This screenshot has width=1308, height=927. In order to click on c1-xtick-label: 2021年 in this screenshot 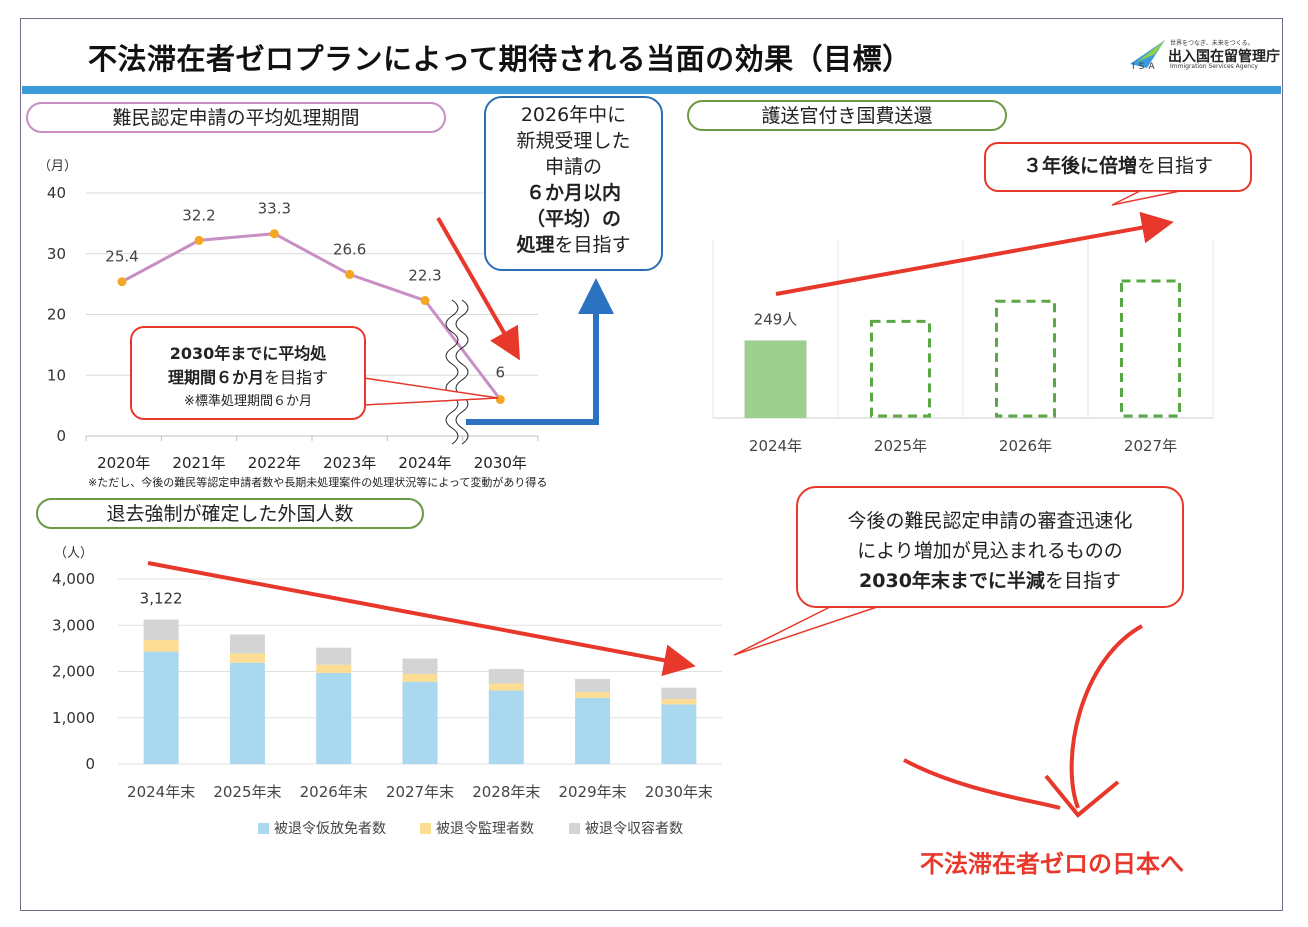, I will do `click(198, 463)`.